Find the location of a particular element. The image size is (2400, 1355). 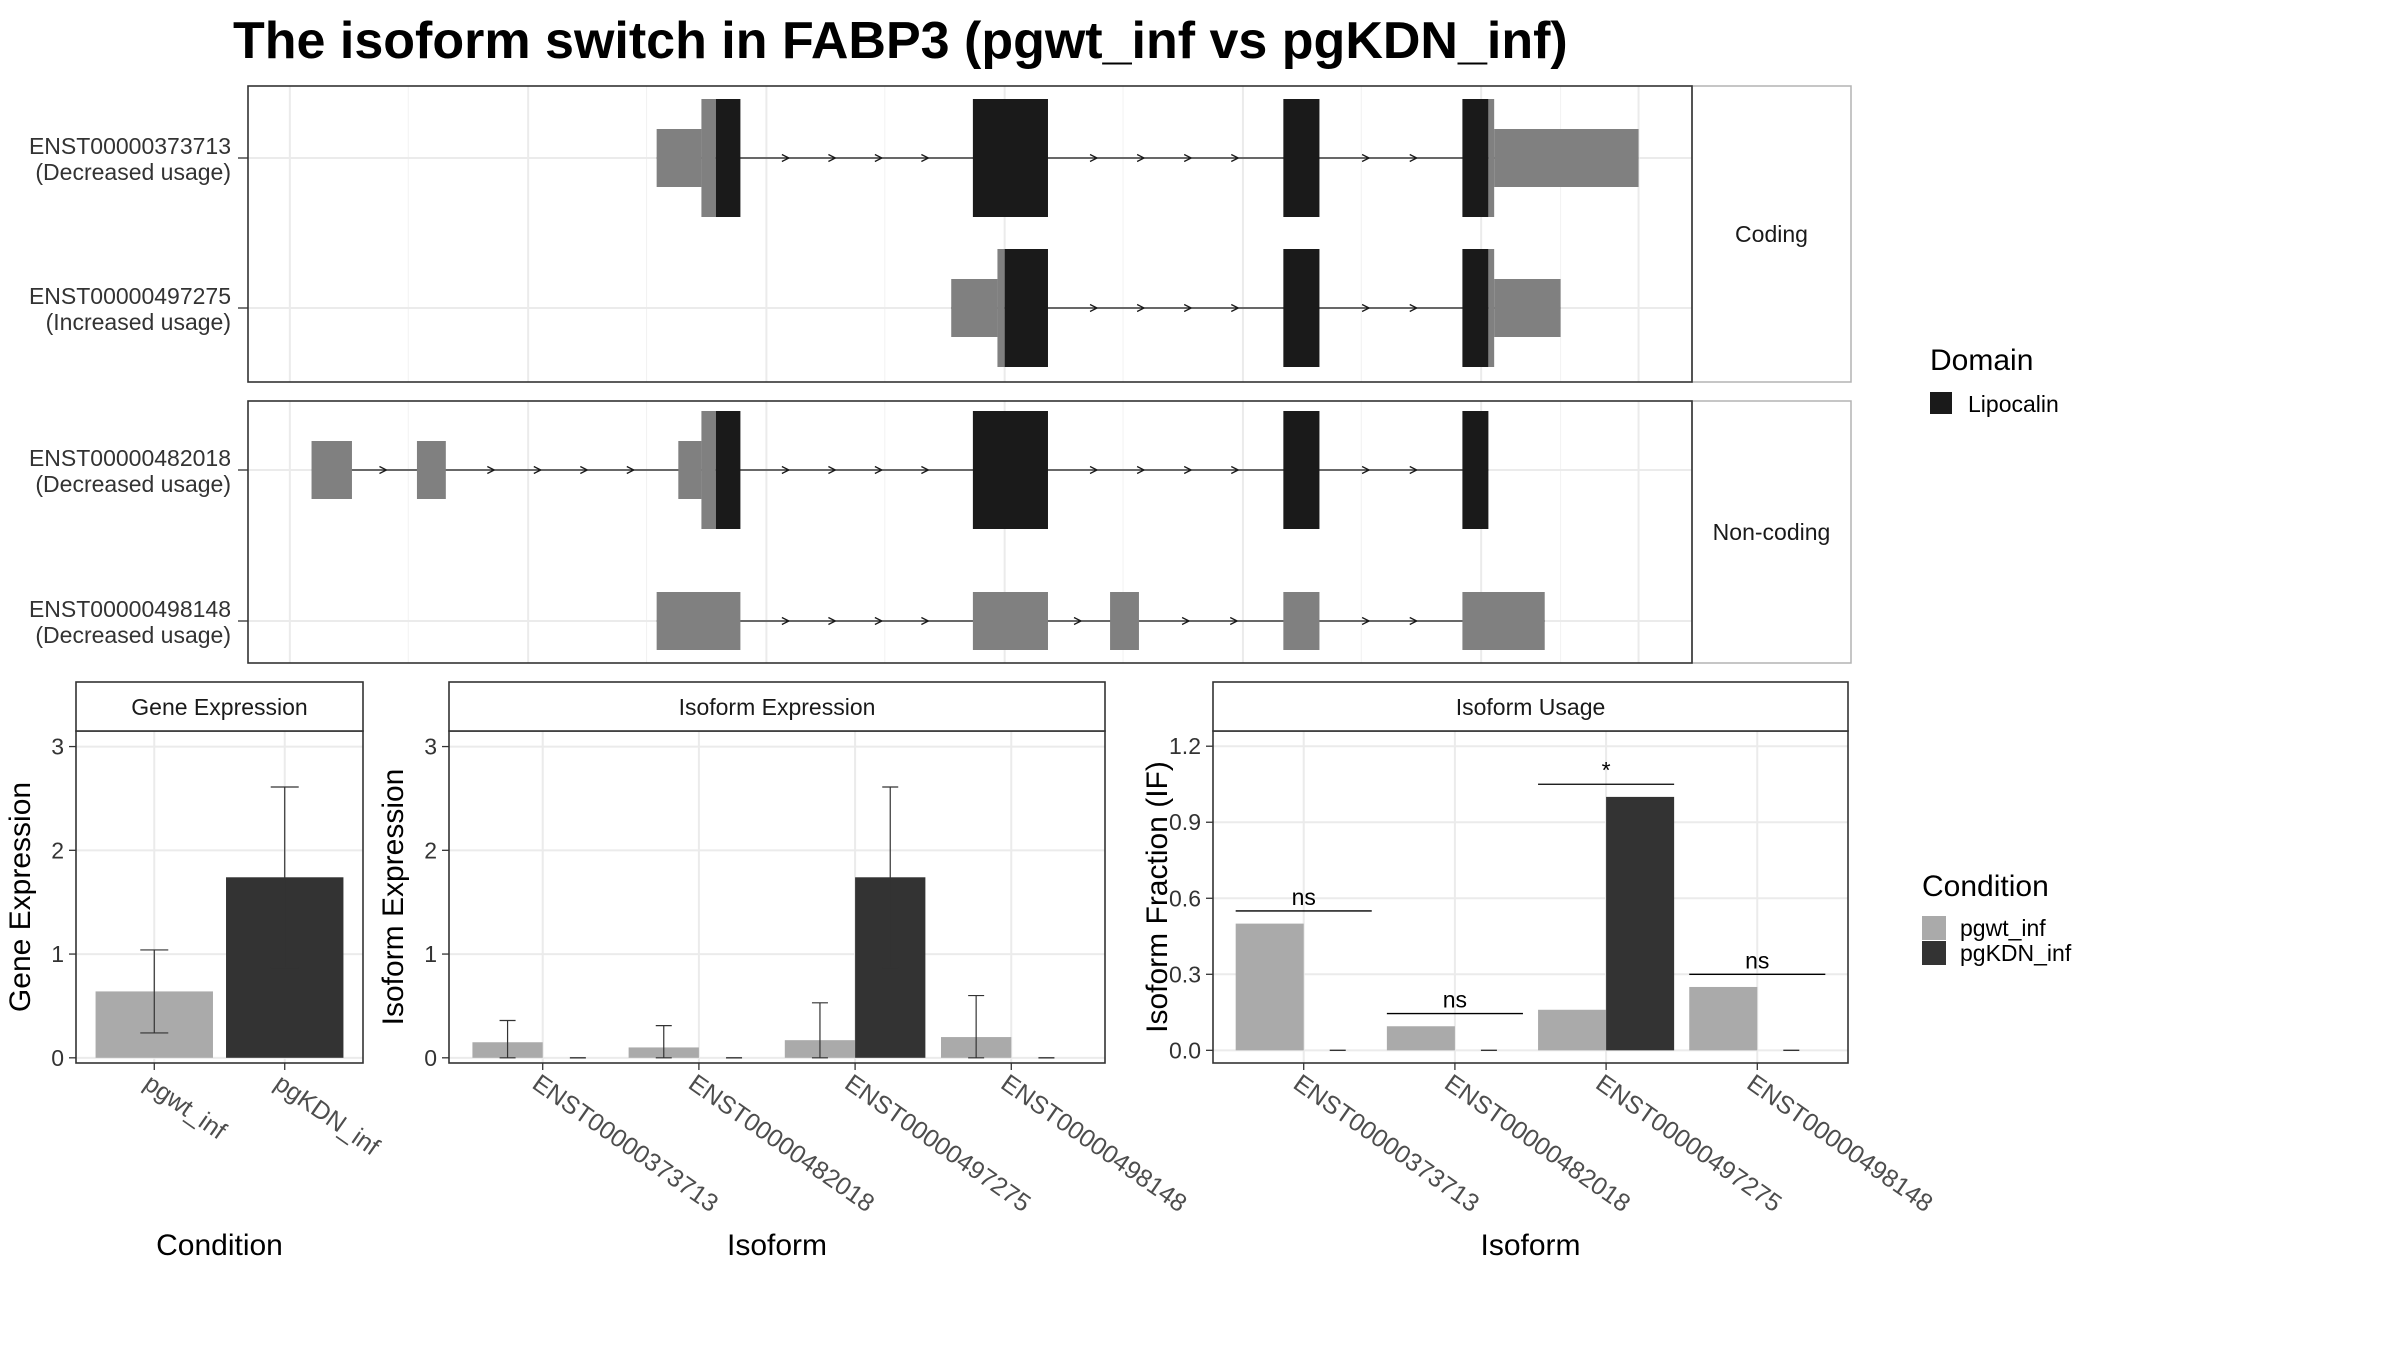

x-tick-label: pgKDN_inf is located at coordinates (326, 1115).